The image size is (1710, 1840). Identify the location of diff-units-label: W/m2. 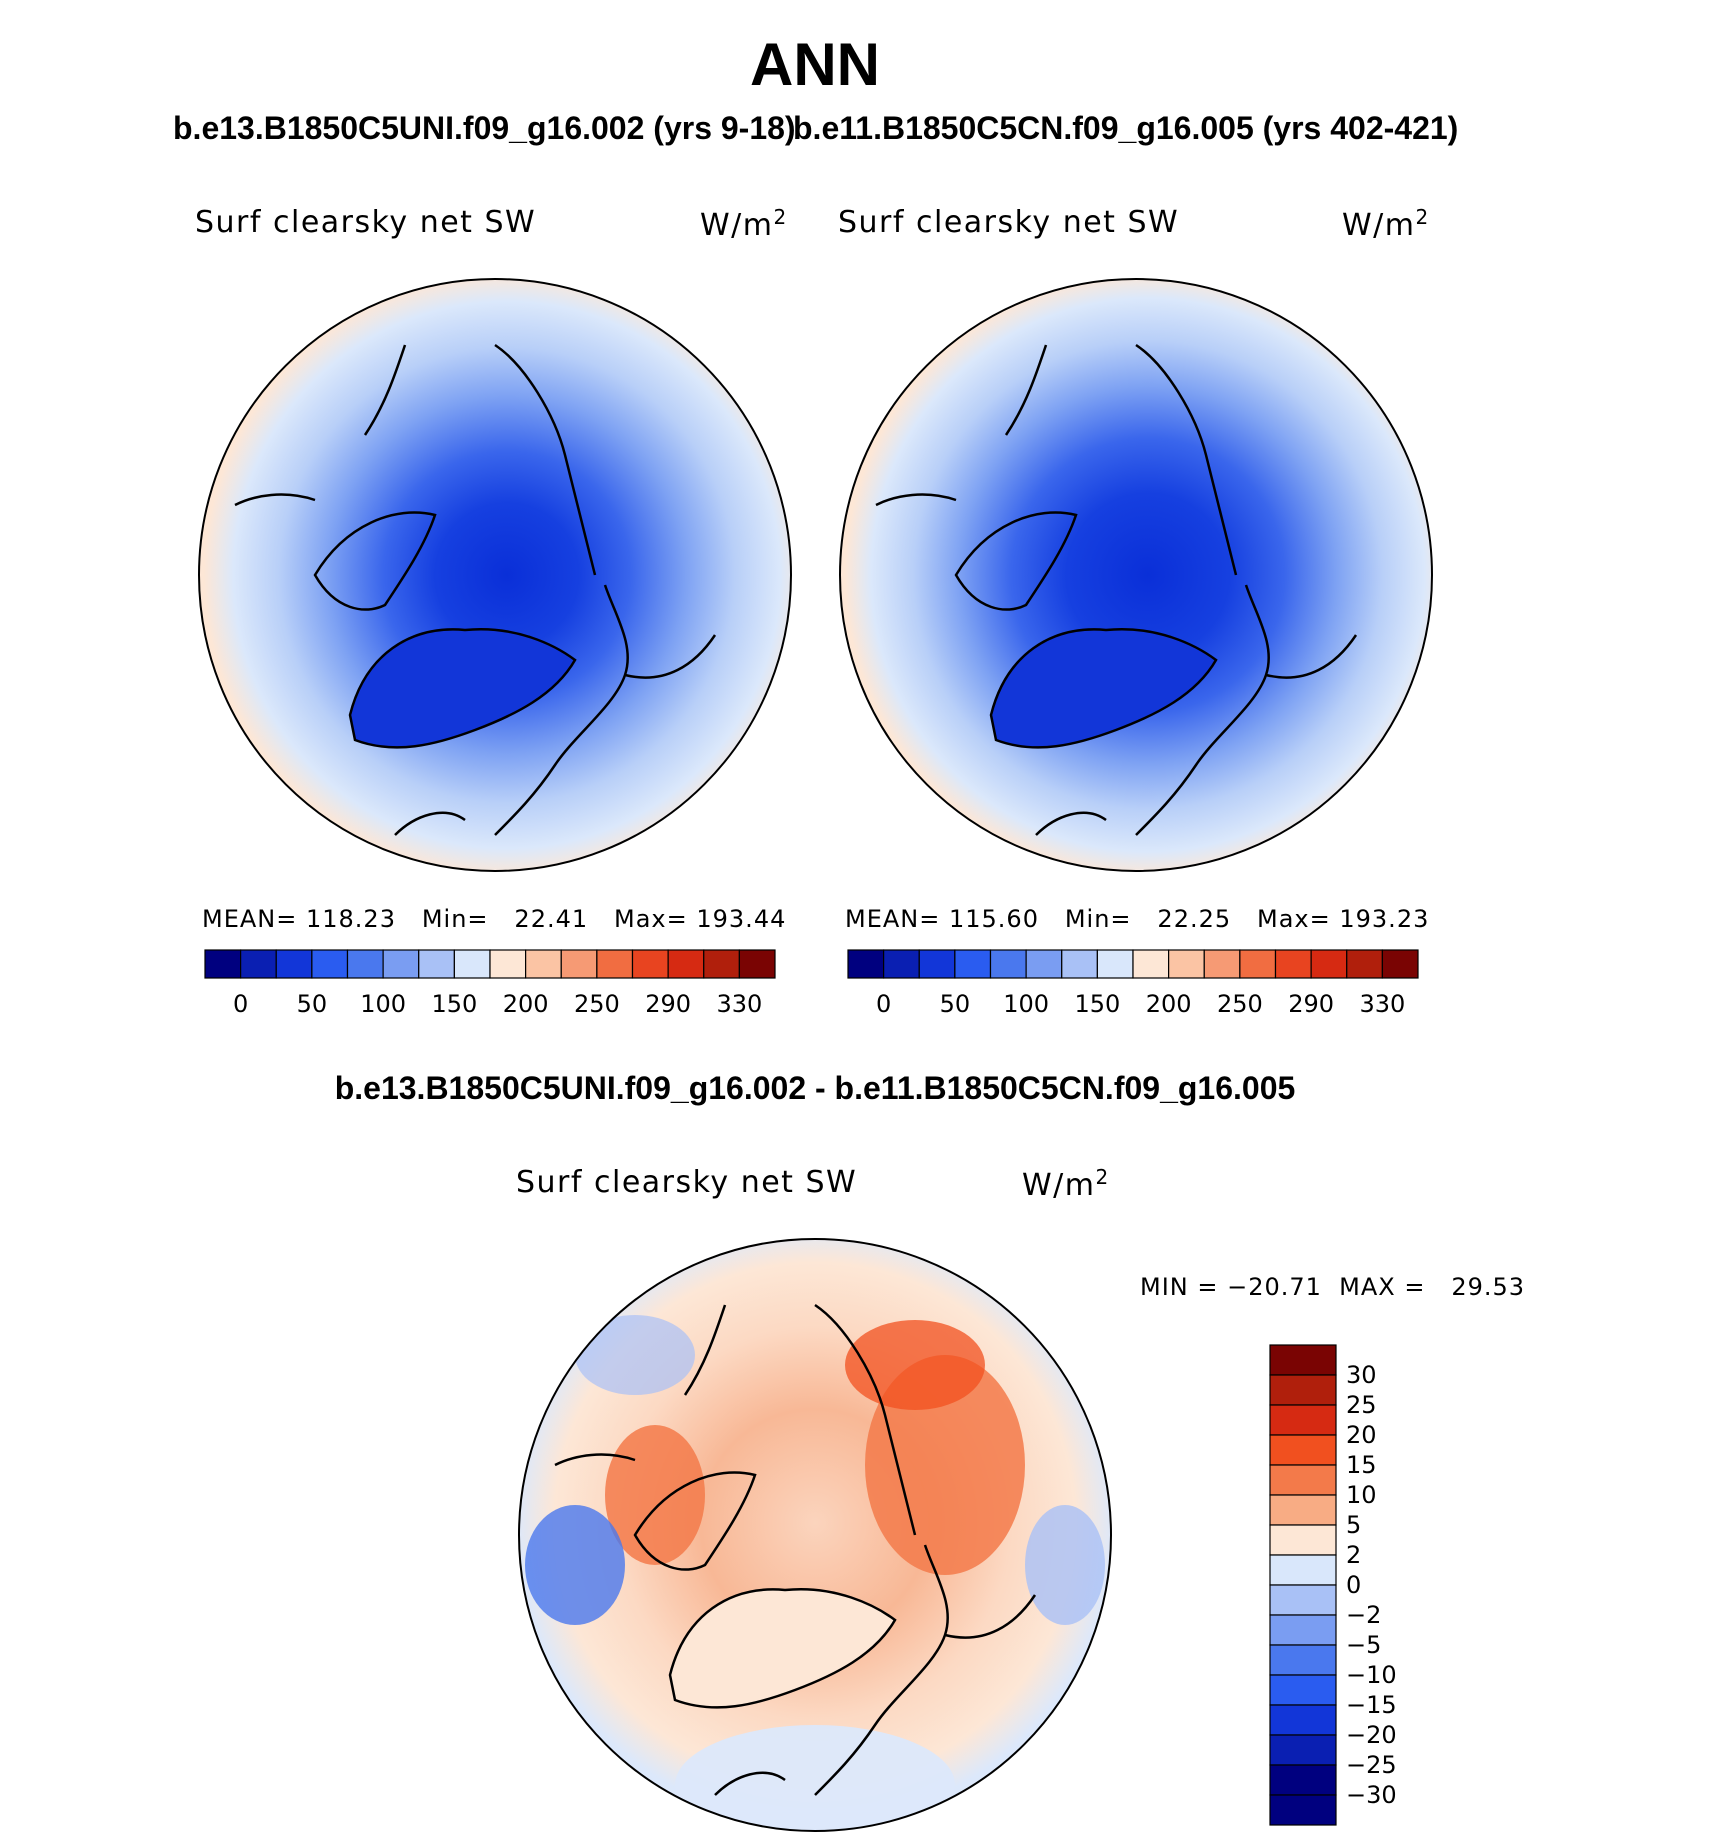
(1066, 1184).